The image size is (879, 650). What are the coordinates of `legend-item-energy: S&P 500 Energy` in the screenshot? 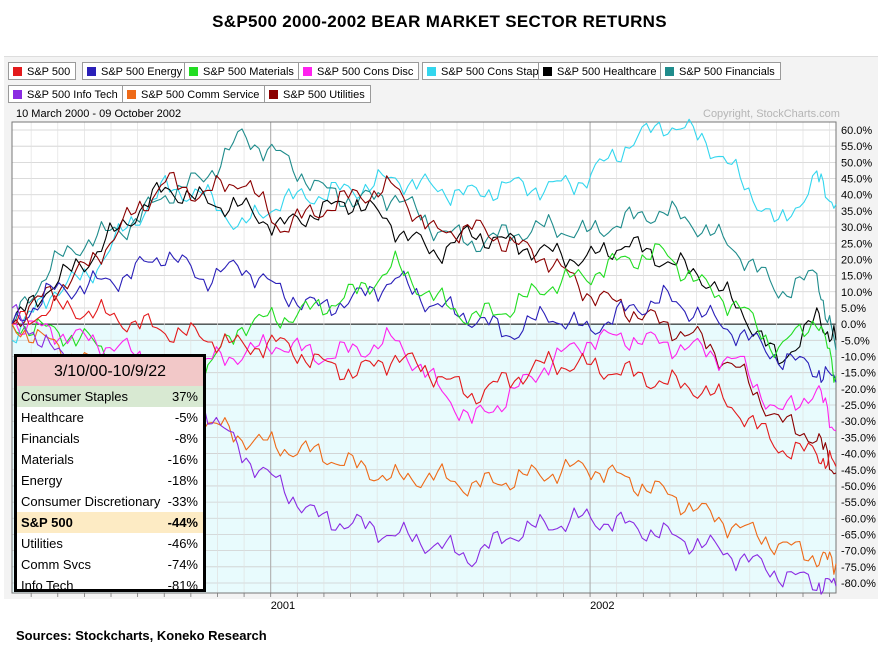 It's located at (135, 71).